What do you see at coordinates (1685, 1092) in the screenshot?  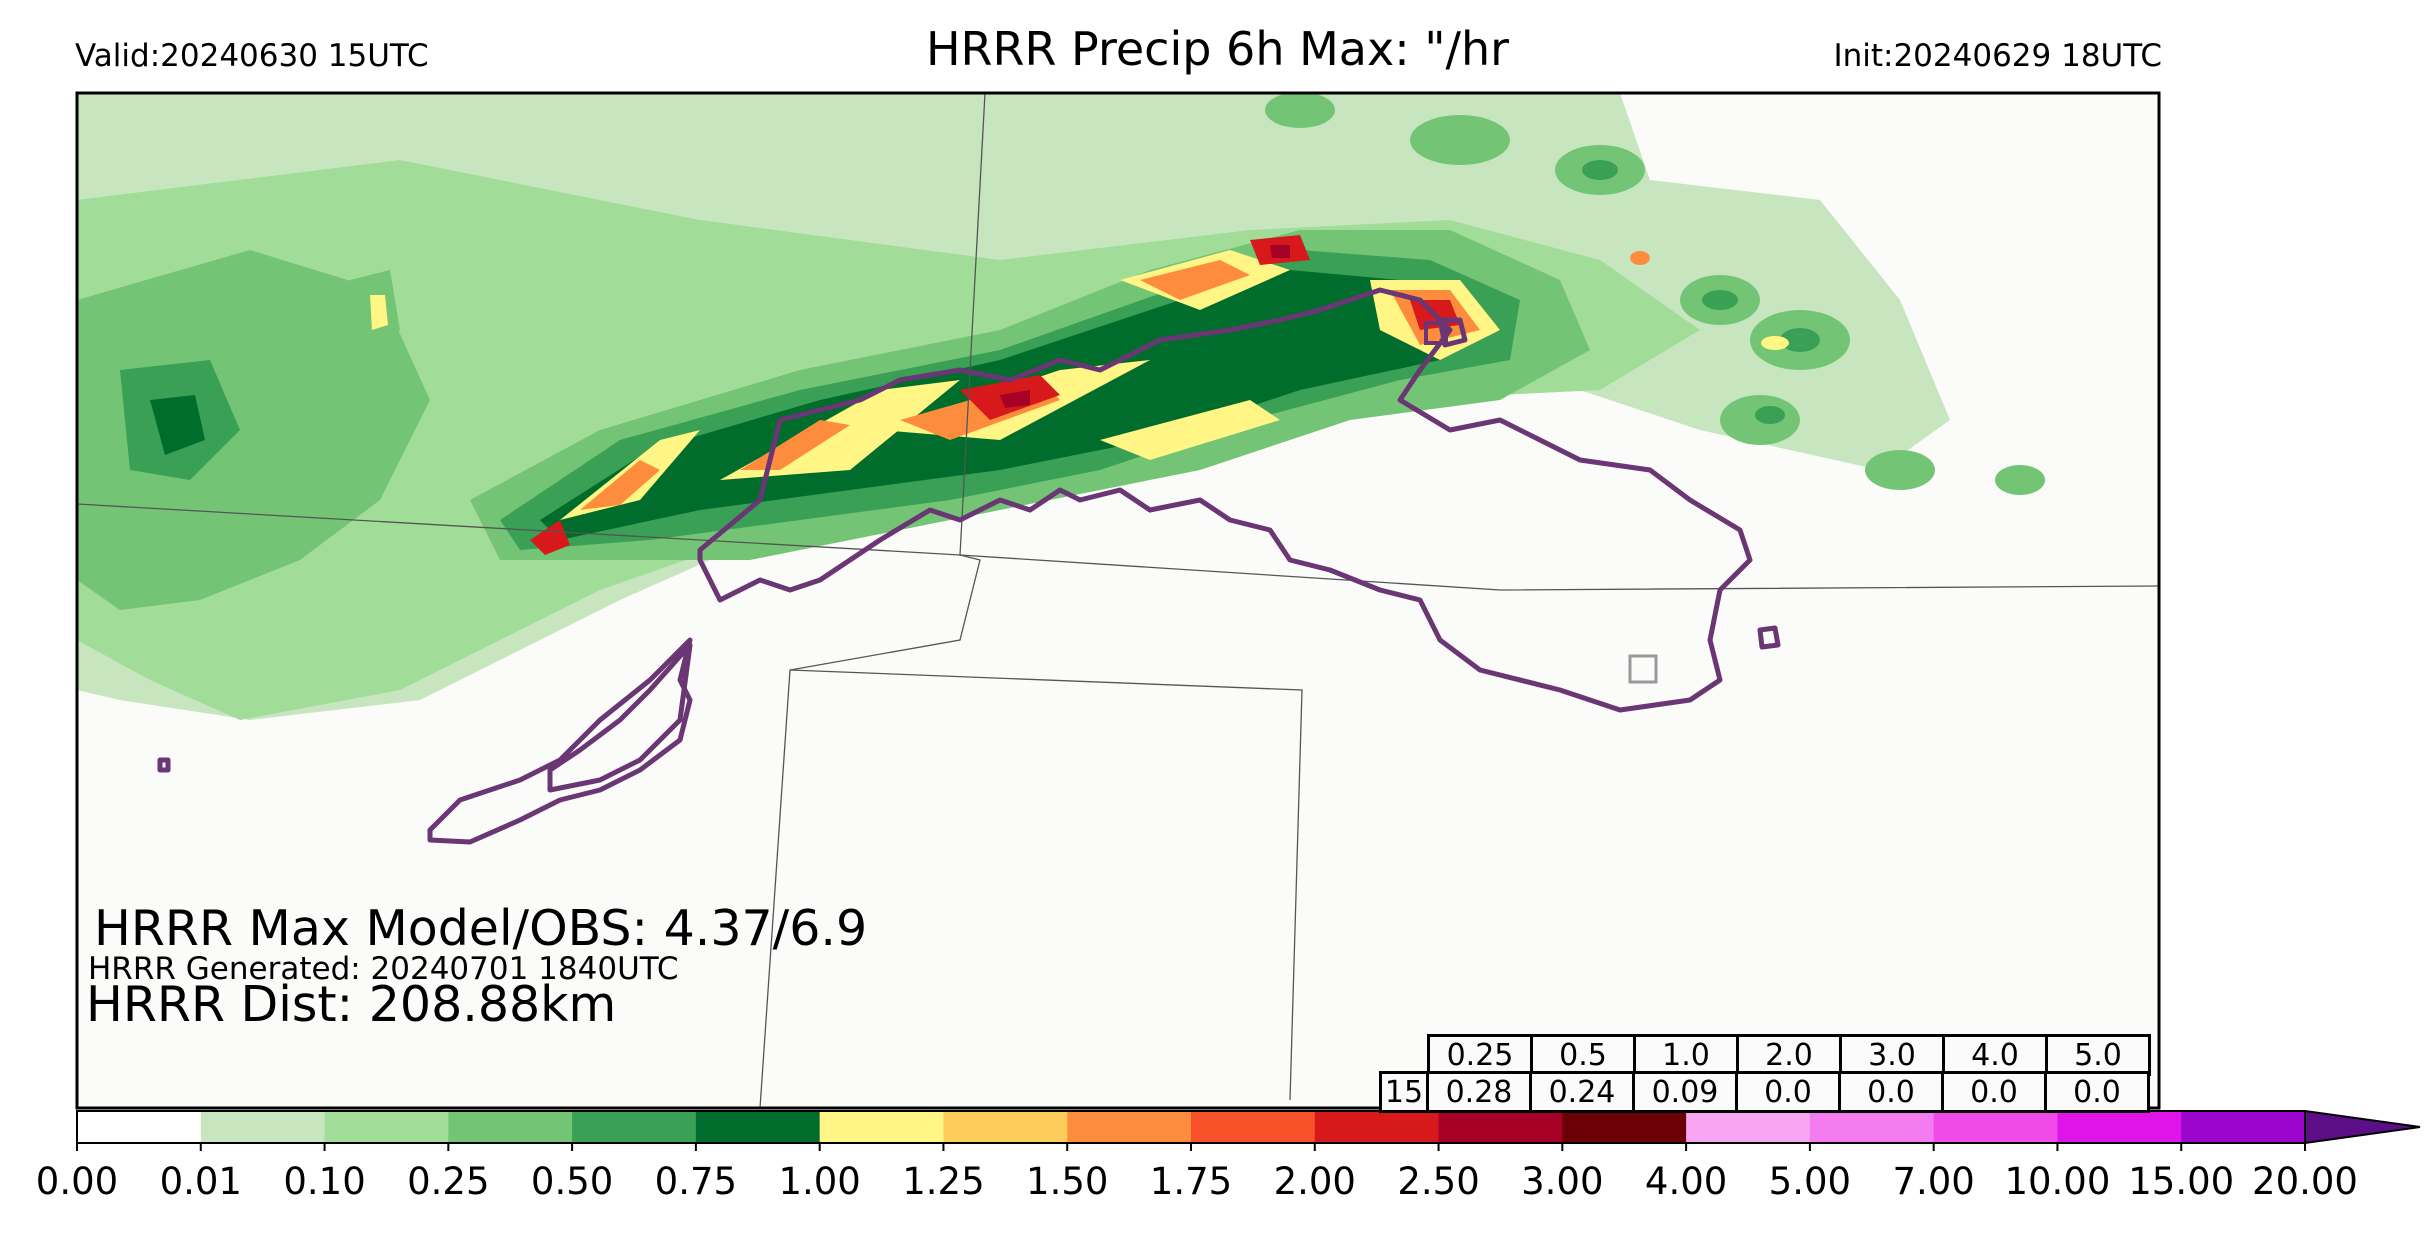 I see `threshold-value-cell: 0.09` at bounding box center [1685, 1092].